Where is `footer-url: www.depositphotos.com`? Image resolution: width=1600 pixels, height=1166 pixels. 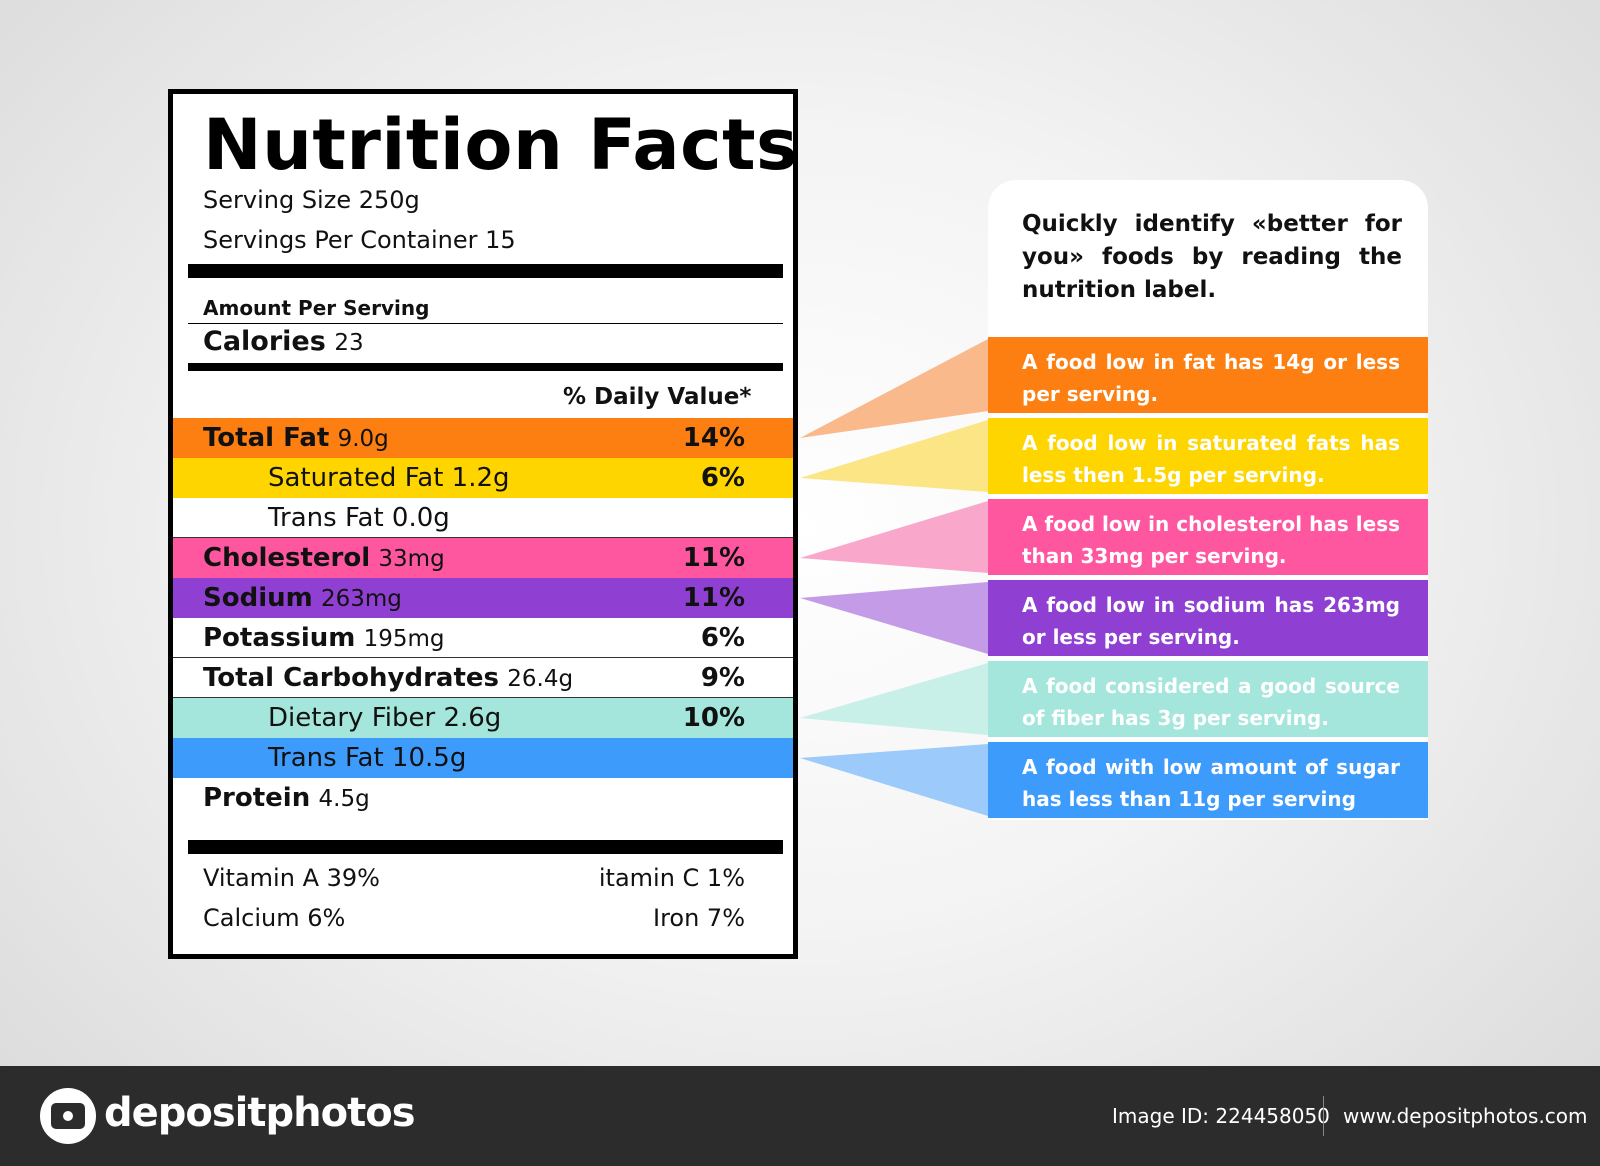
footer-url: www.depositphotos.com is located at coordinates (1465, 1116).